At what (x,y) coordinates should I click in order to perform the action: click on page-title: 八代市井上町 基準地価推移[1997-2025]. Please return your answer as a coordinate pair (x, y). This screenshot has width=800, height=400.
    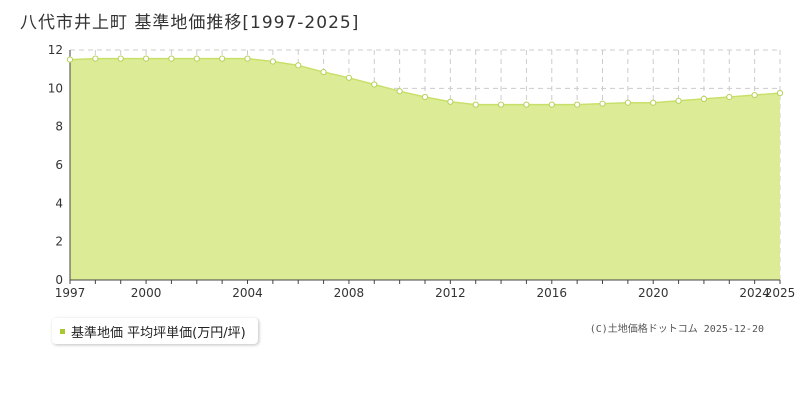
    Looking at the image, I should click on (190, 23).